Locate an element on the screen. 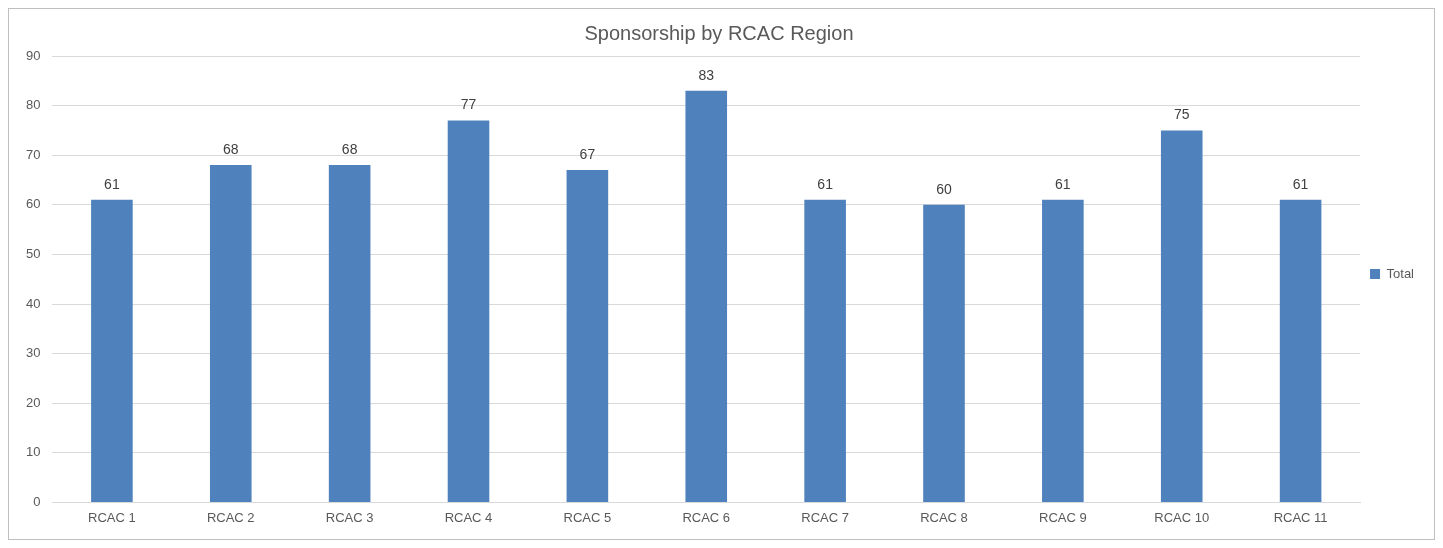  chart-title: Sponsorship by RCAC Region is located at coordinates (719, 32).